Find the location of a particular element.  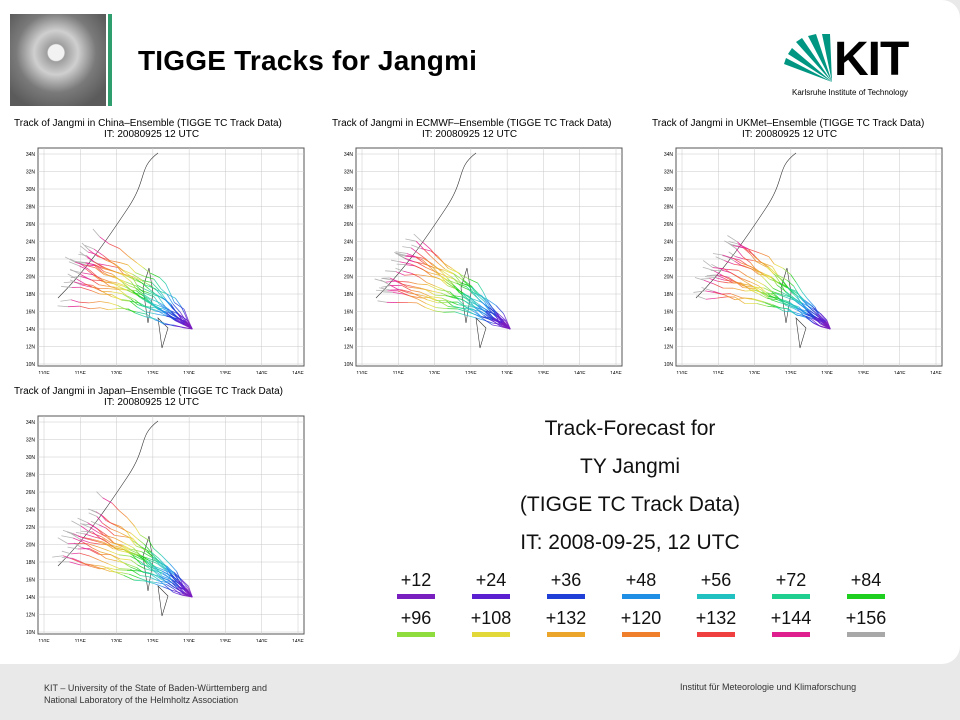

legend-item: +120 is located at coordinates (641, 622).